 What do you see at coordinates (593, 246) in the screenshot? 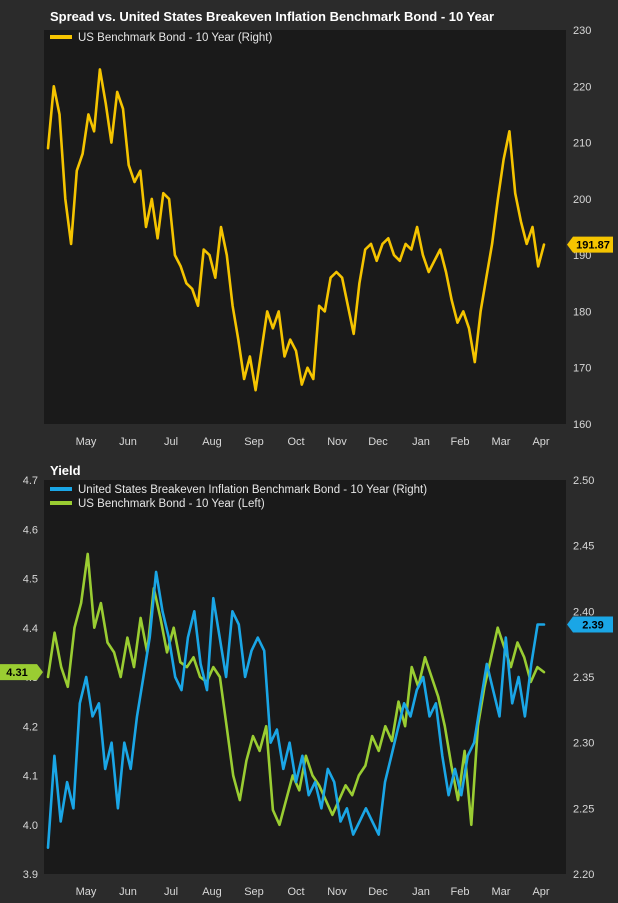
I see `last-value-badge-us-benchmark: 191.87` at bounding box center [593, 246].